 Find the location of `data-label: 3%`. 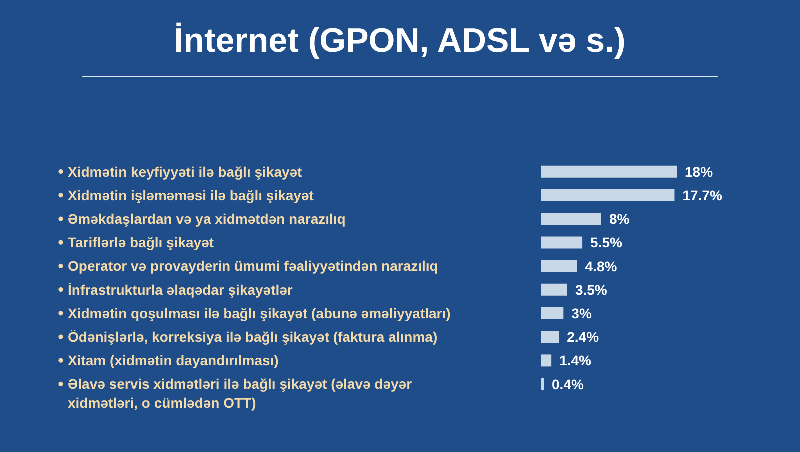

data-label: 3% is located at coordinates (582, 314).